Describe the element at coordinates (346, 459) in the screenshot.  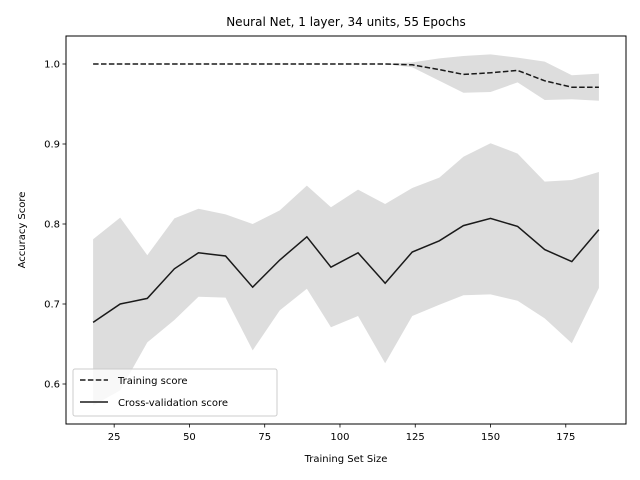
I see `x-axis-label: Training Set Size` at that location.